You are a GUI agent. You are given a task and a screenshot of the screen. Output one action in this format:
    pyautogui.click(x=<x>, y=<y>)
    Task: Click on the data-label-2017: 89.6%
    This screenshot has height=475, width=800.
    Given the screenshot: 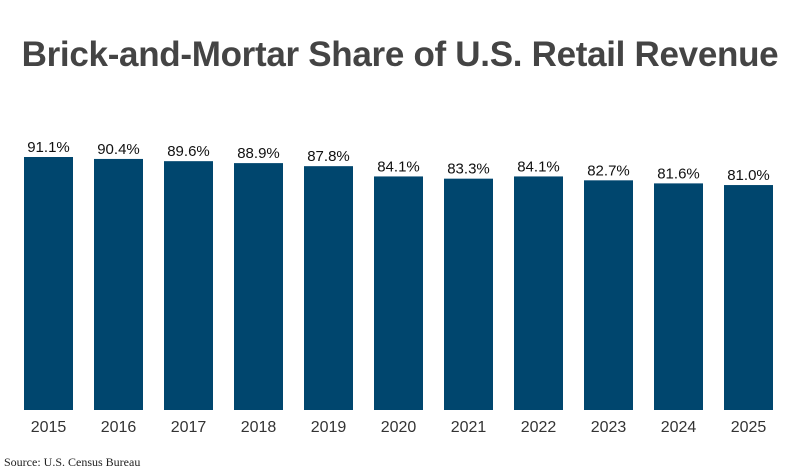 What is the action you would take?
    pyautogui.click(x=188, y=151)
    